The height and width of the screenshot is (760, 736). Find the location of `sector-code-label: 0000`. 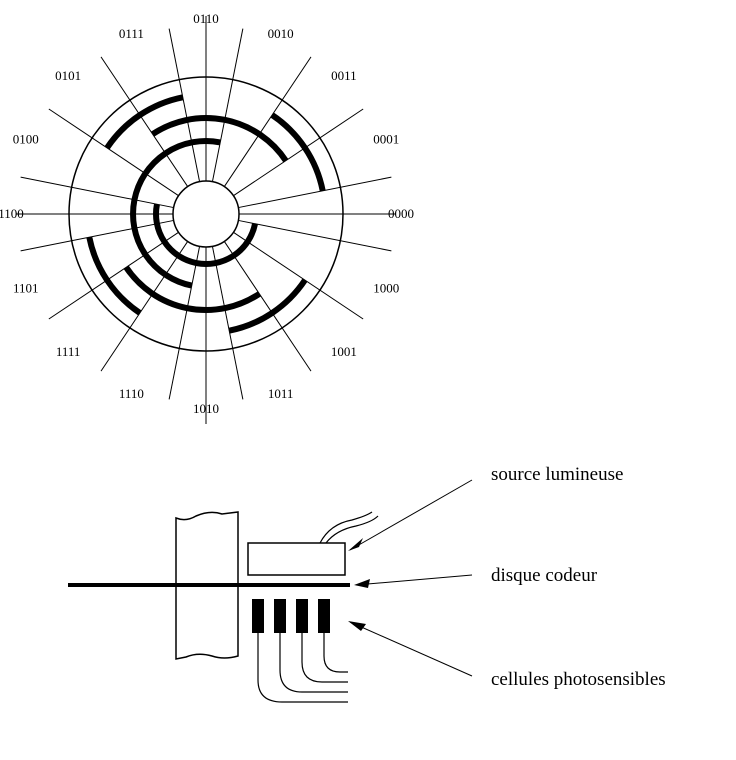

sector-code-label: 0000 is located at coordinates (401, 213).